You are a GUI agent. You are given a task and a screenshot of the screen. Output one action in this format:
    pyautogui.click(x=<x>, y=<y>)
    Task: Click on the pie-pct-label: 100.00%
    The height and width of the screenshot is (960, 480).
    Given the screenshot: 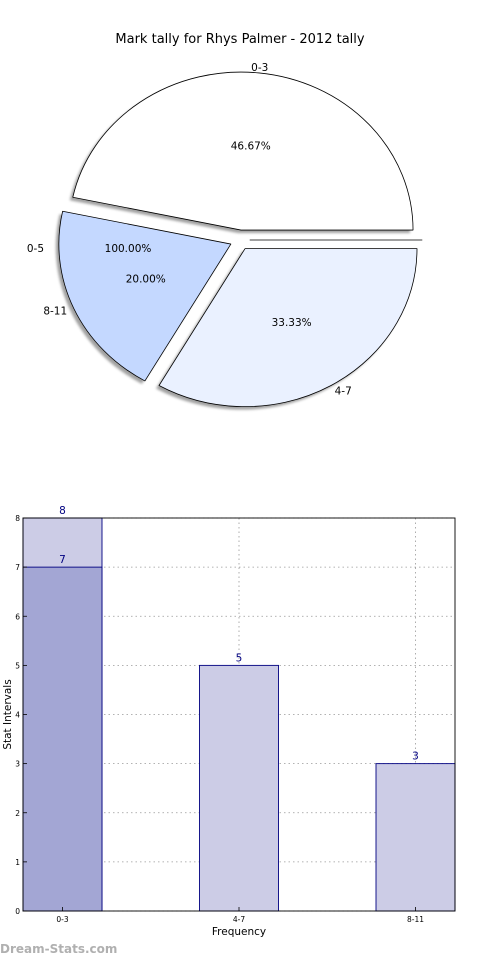 What is the action you would take?
    pyautogui.click(x=128, y=249)
    